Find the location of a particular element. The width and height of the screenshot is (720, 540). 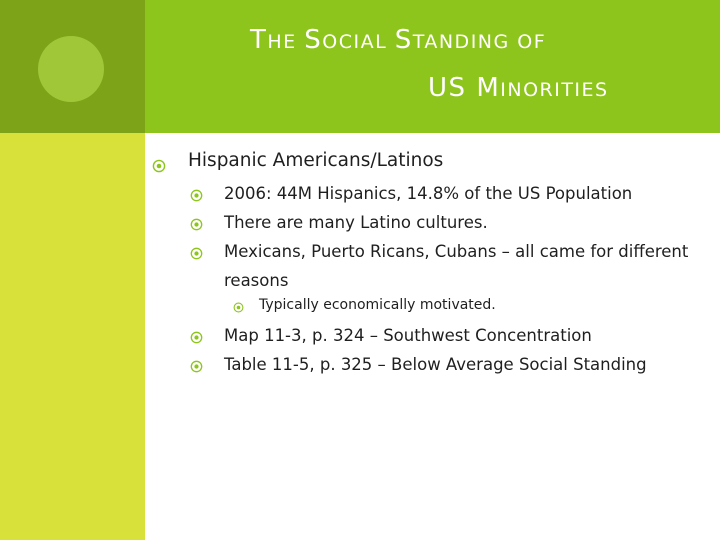

title-initial-t: T is located at coordinates (259, 40).